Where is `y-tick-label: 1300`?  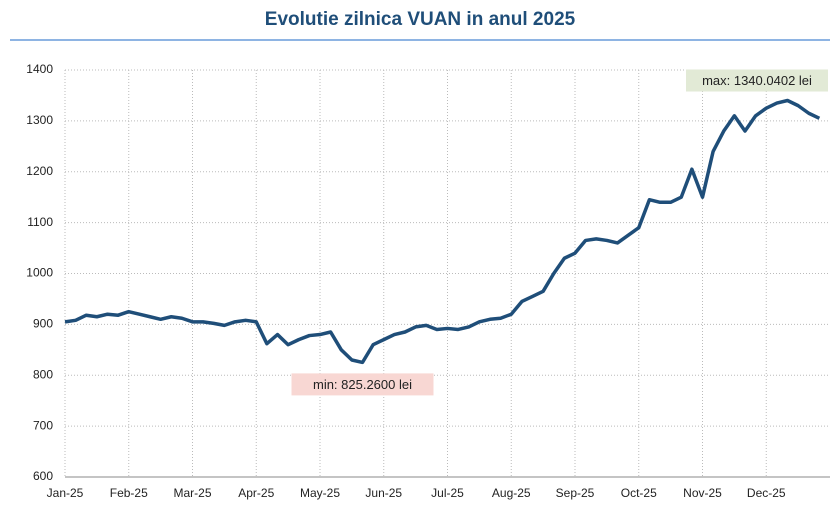 y-tick-label: 1300 is located at coordinates (39, 120).